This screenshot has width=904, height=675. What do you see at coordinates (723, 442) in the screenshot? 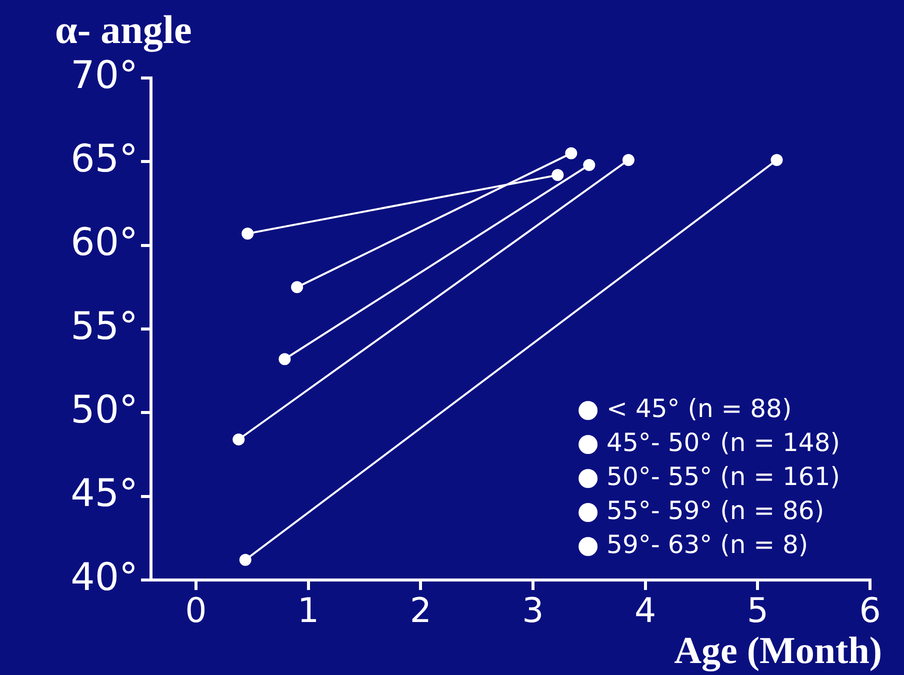
I see `legend-label: 45°- 50° (n = 148)` at bounding box center [723, 442].